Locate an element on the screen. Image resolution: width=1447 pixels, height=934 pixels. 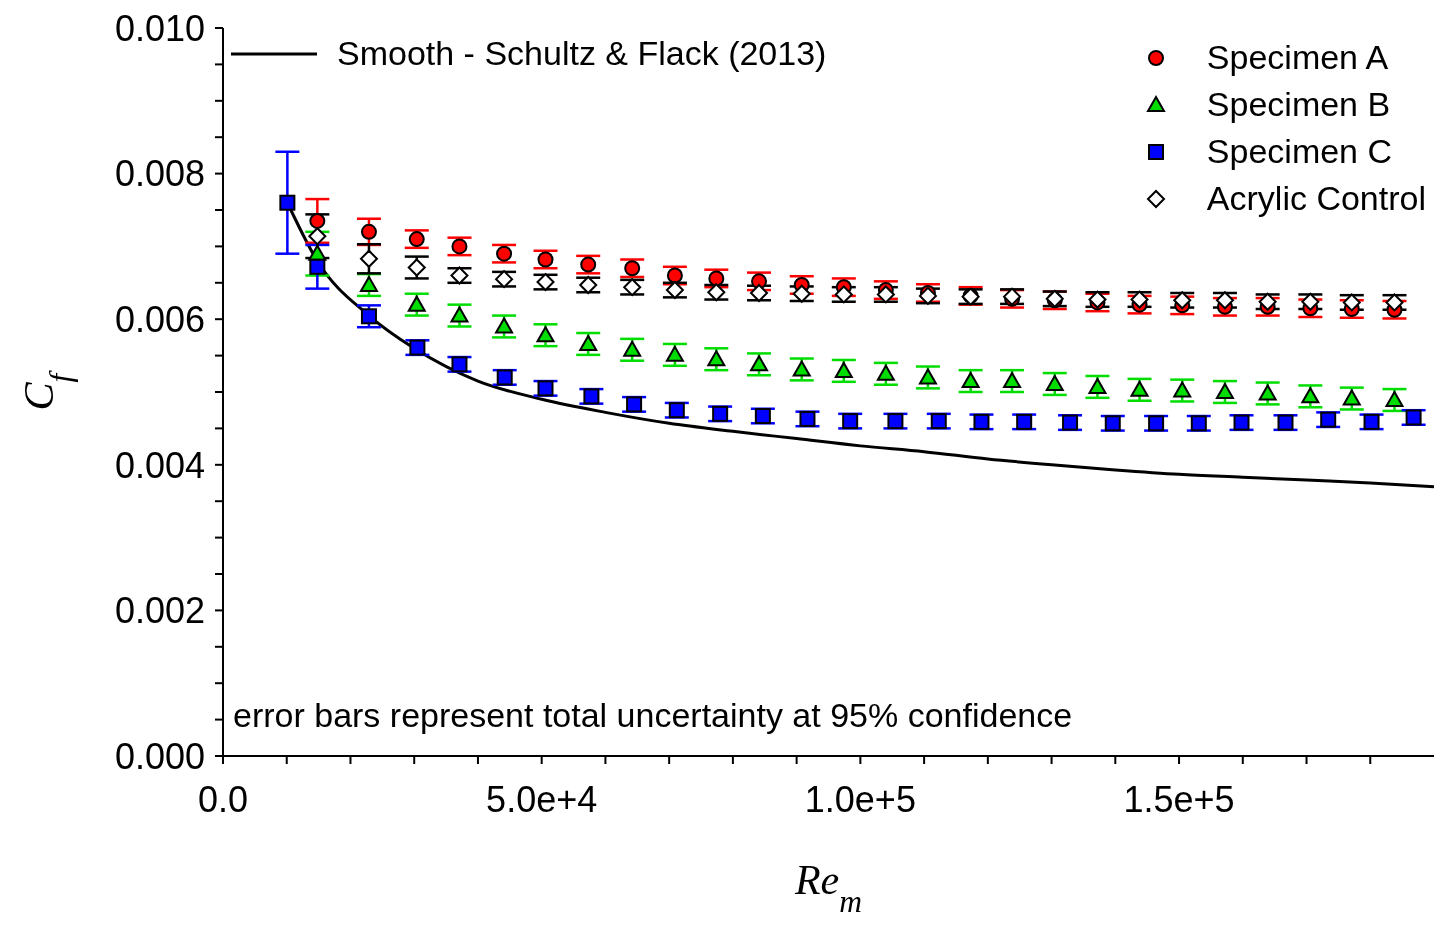
y-tick-label: 0.004 is located at coordinates (159, 465).